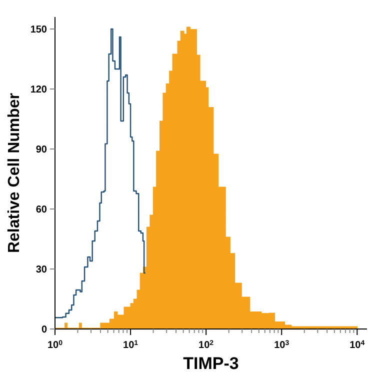  Describe the element at coordinates (282, 345) in the screenshot. I see `x-tick-label: 10$^{3}$` at that location.